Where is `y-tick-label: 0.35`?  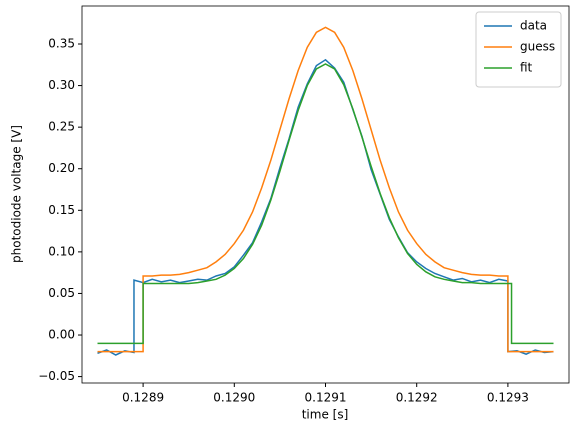 y-tick-label: 0.35 is located at coordinates (61, 43).